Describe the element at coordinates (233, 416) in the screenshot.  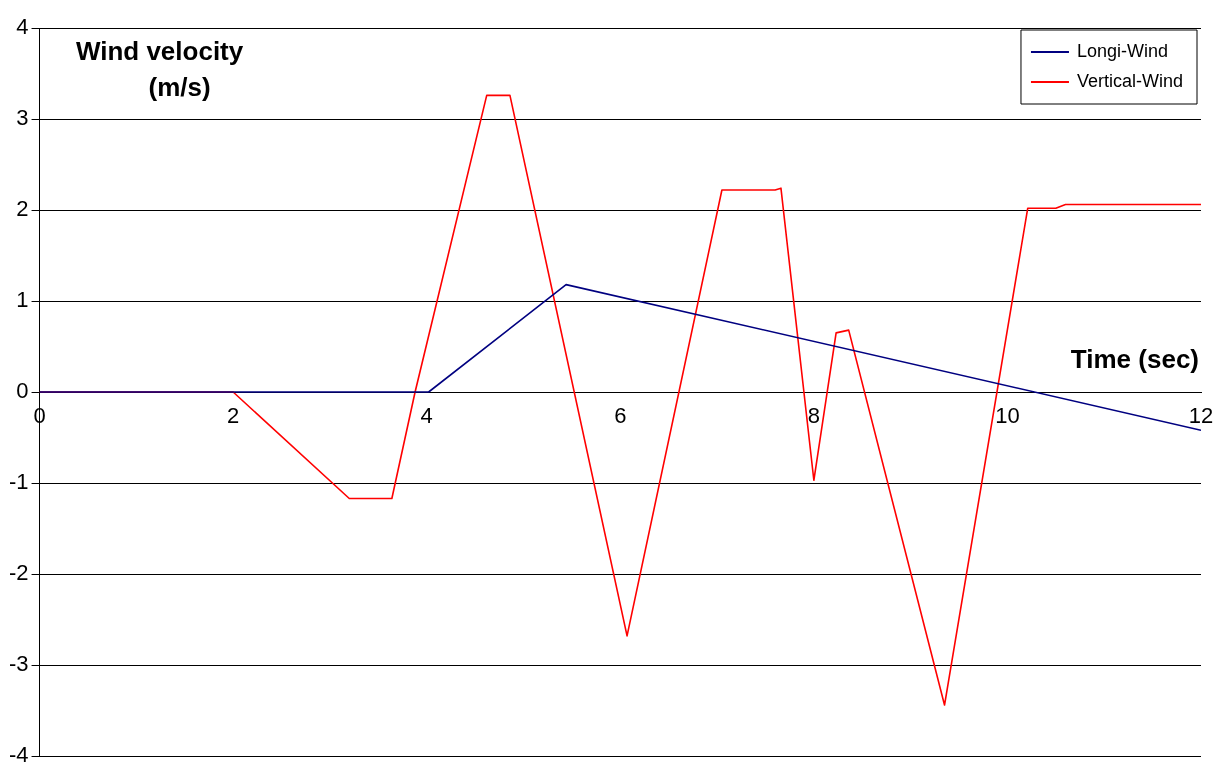
I see `x-tick-label: 2` at that location.